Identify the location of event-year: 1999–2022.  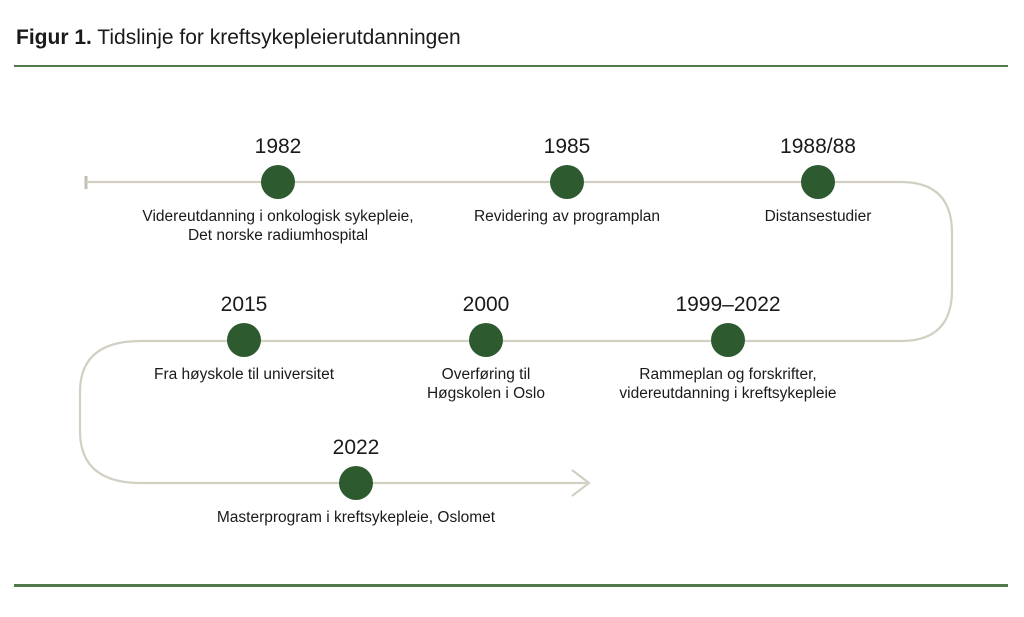
(728, 304).